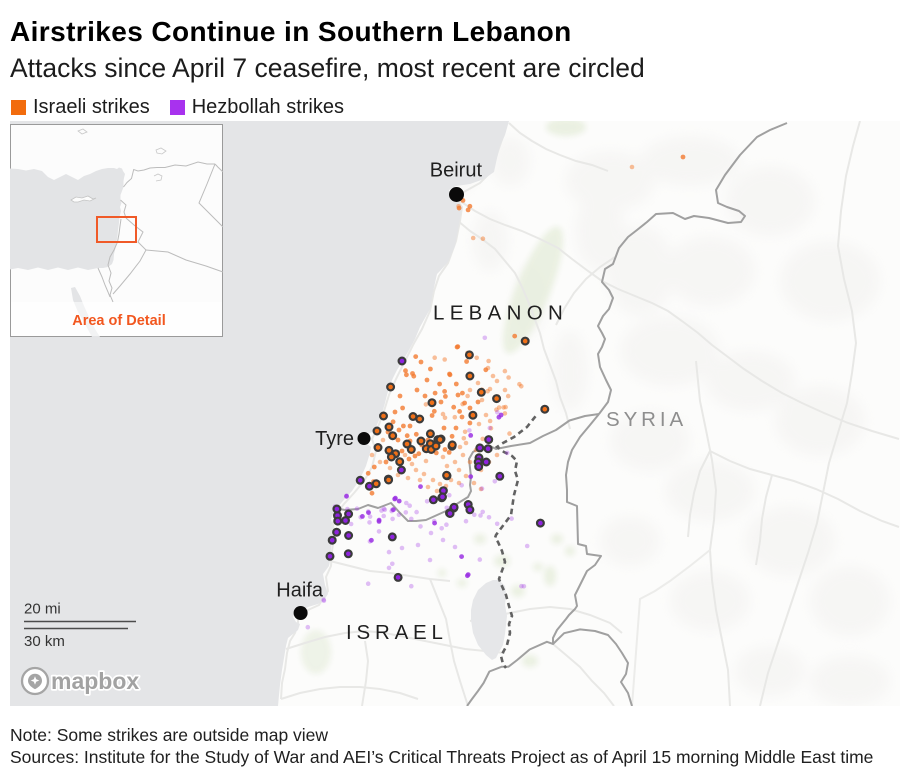  Describe the element at coordinates (456, 171) in the screenshot. I see `svg-text: Beirut` at that location.